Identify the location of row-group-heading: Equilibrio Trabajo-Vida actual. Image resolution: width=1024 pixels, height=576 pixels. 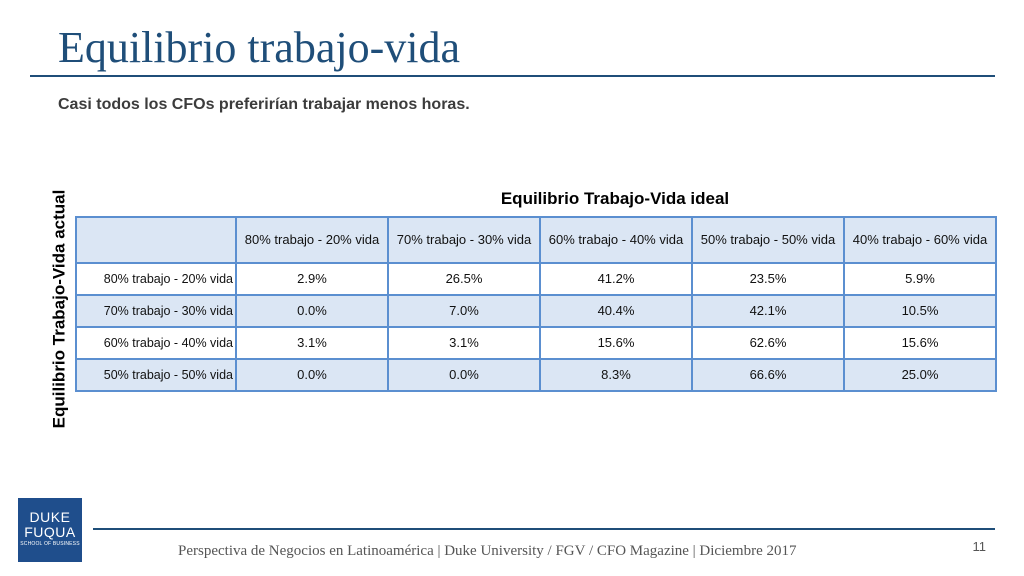
(59, 309).